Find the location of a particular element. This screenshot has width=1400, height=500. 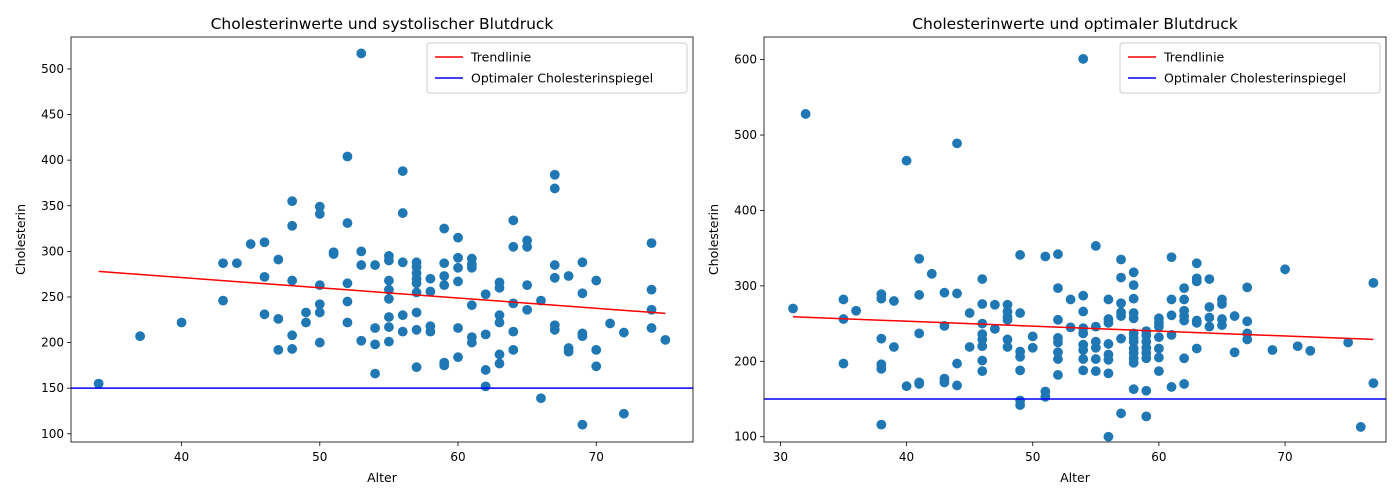

y-tick-label: 200 is located at coordinates (52, 343).